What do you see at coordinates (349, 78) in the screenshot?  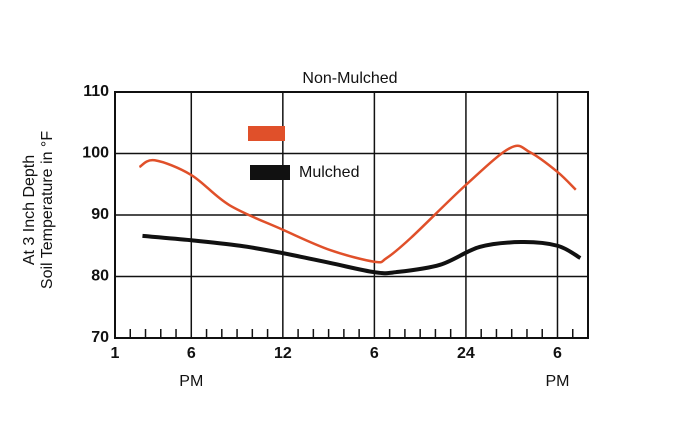 I see `legend-label: Non-Mulched` at bounding box center [349, 78].